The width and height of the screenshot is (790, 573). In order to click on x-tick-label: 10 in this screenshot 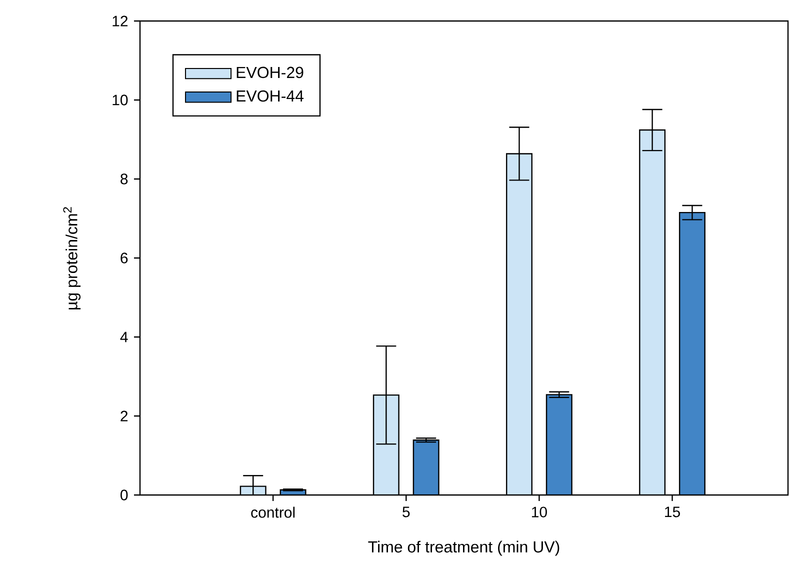, I will do `click(539, 512)`.